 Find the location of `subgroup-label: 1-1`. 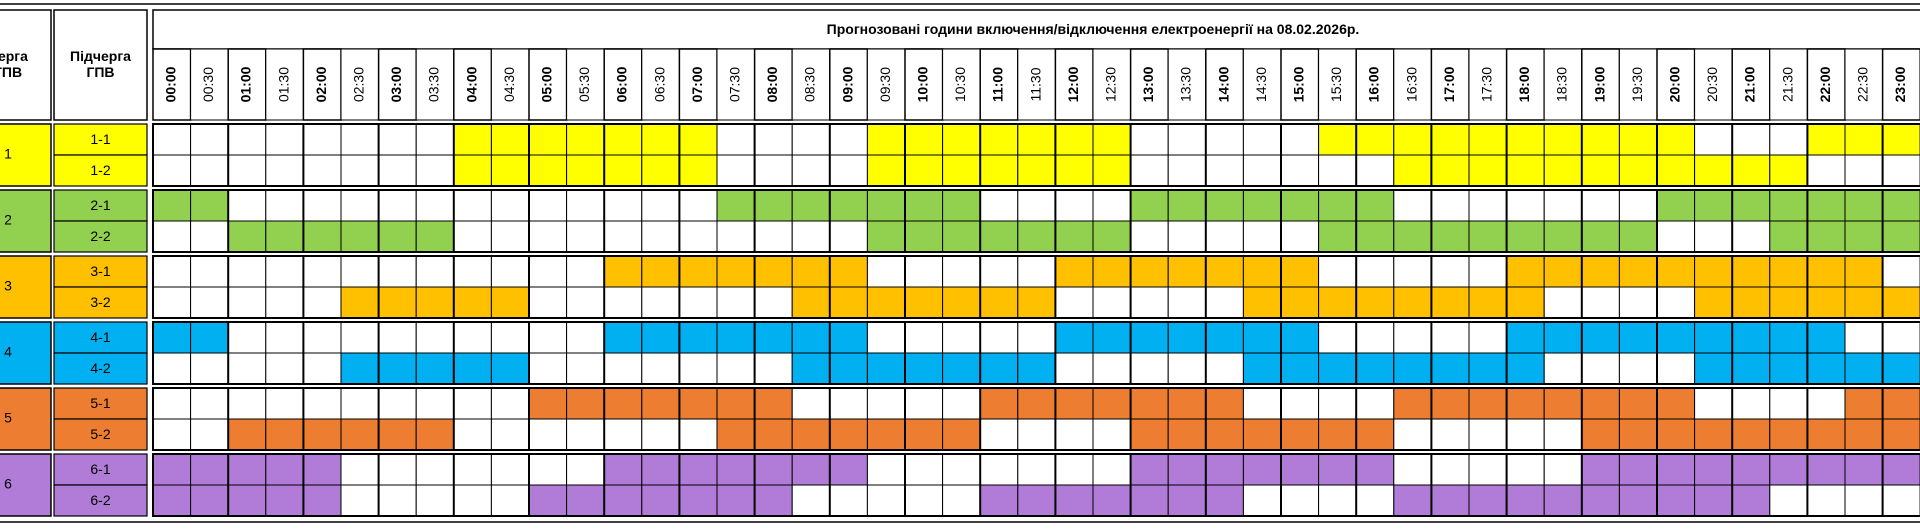

subgroup-label: 1-1 is located at coordinates (100, 139).